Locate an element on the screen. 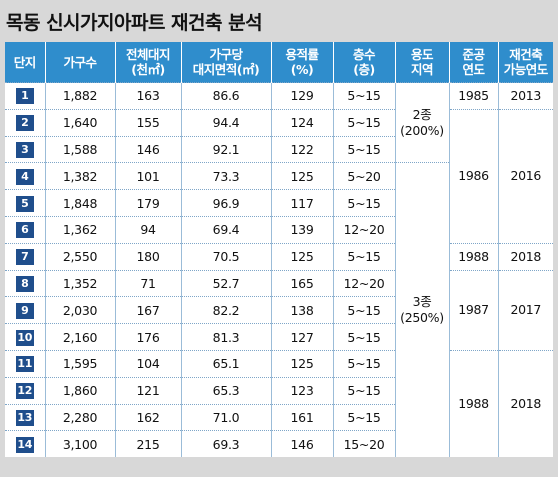  households-cell: 2,030 is located at coordinates (79, 310).